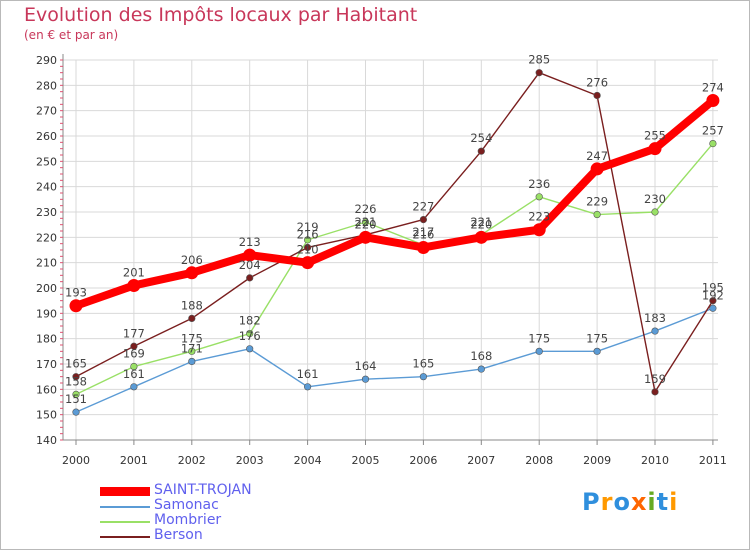  I want to click on data-point-saint-trojan-2001, so click(134, 285).